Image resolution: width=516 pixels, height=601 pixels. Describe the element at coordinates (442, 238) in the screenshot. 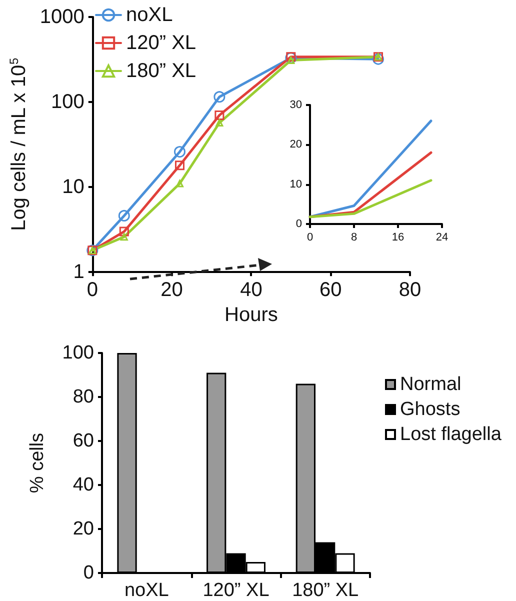

I see `x-tick-label: 24` at that location.